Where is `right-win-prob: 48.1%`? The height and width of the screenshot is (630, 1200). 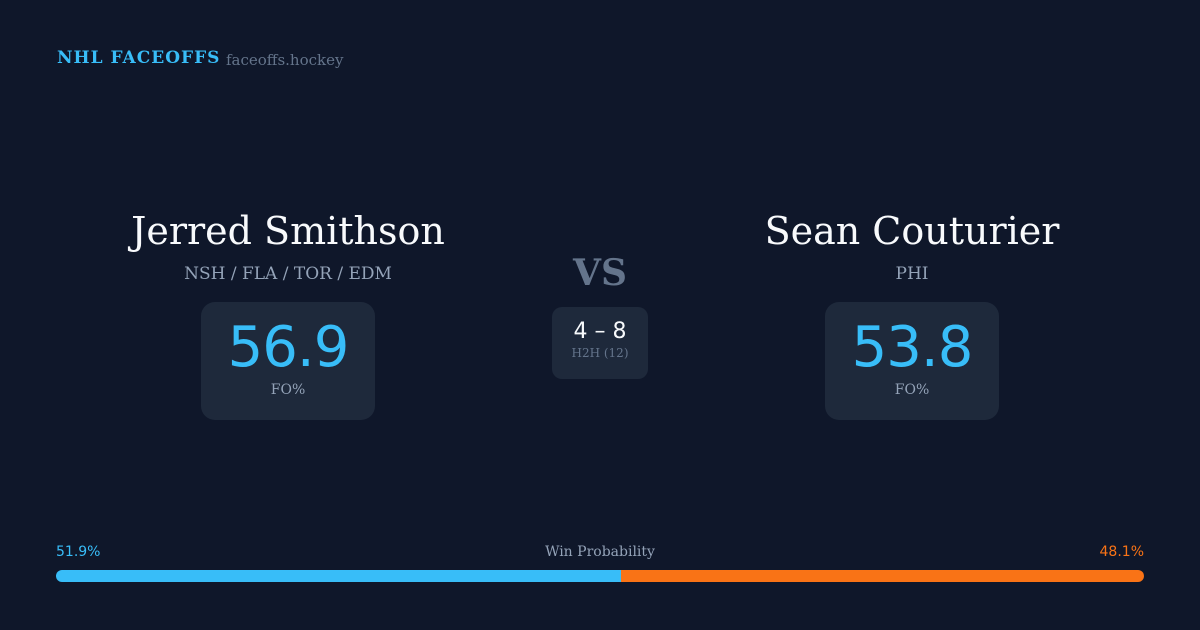 right-win-prob: 48.1% is located at coordinates (1121, 552).